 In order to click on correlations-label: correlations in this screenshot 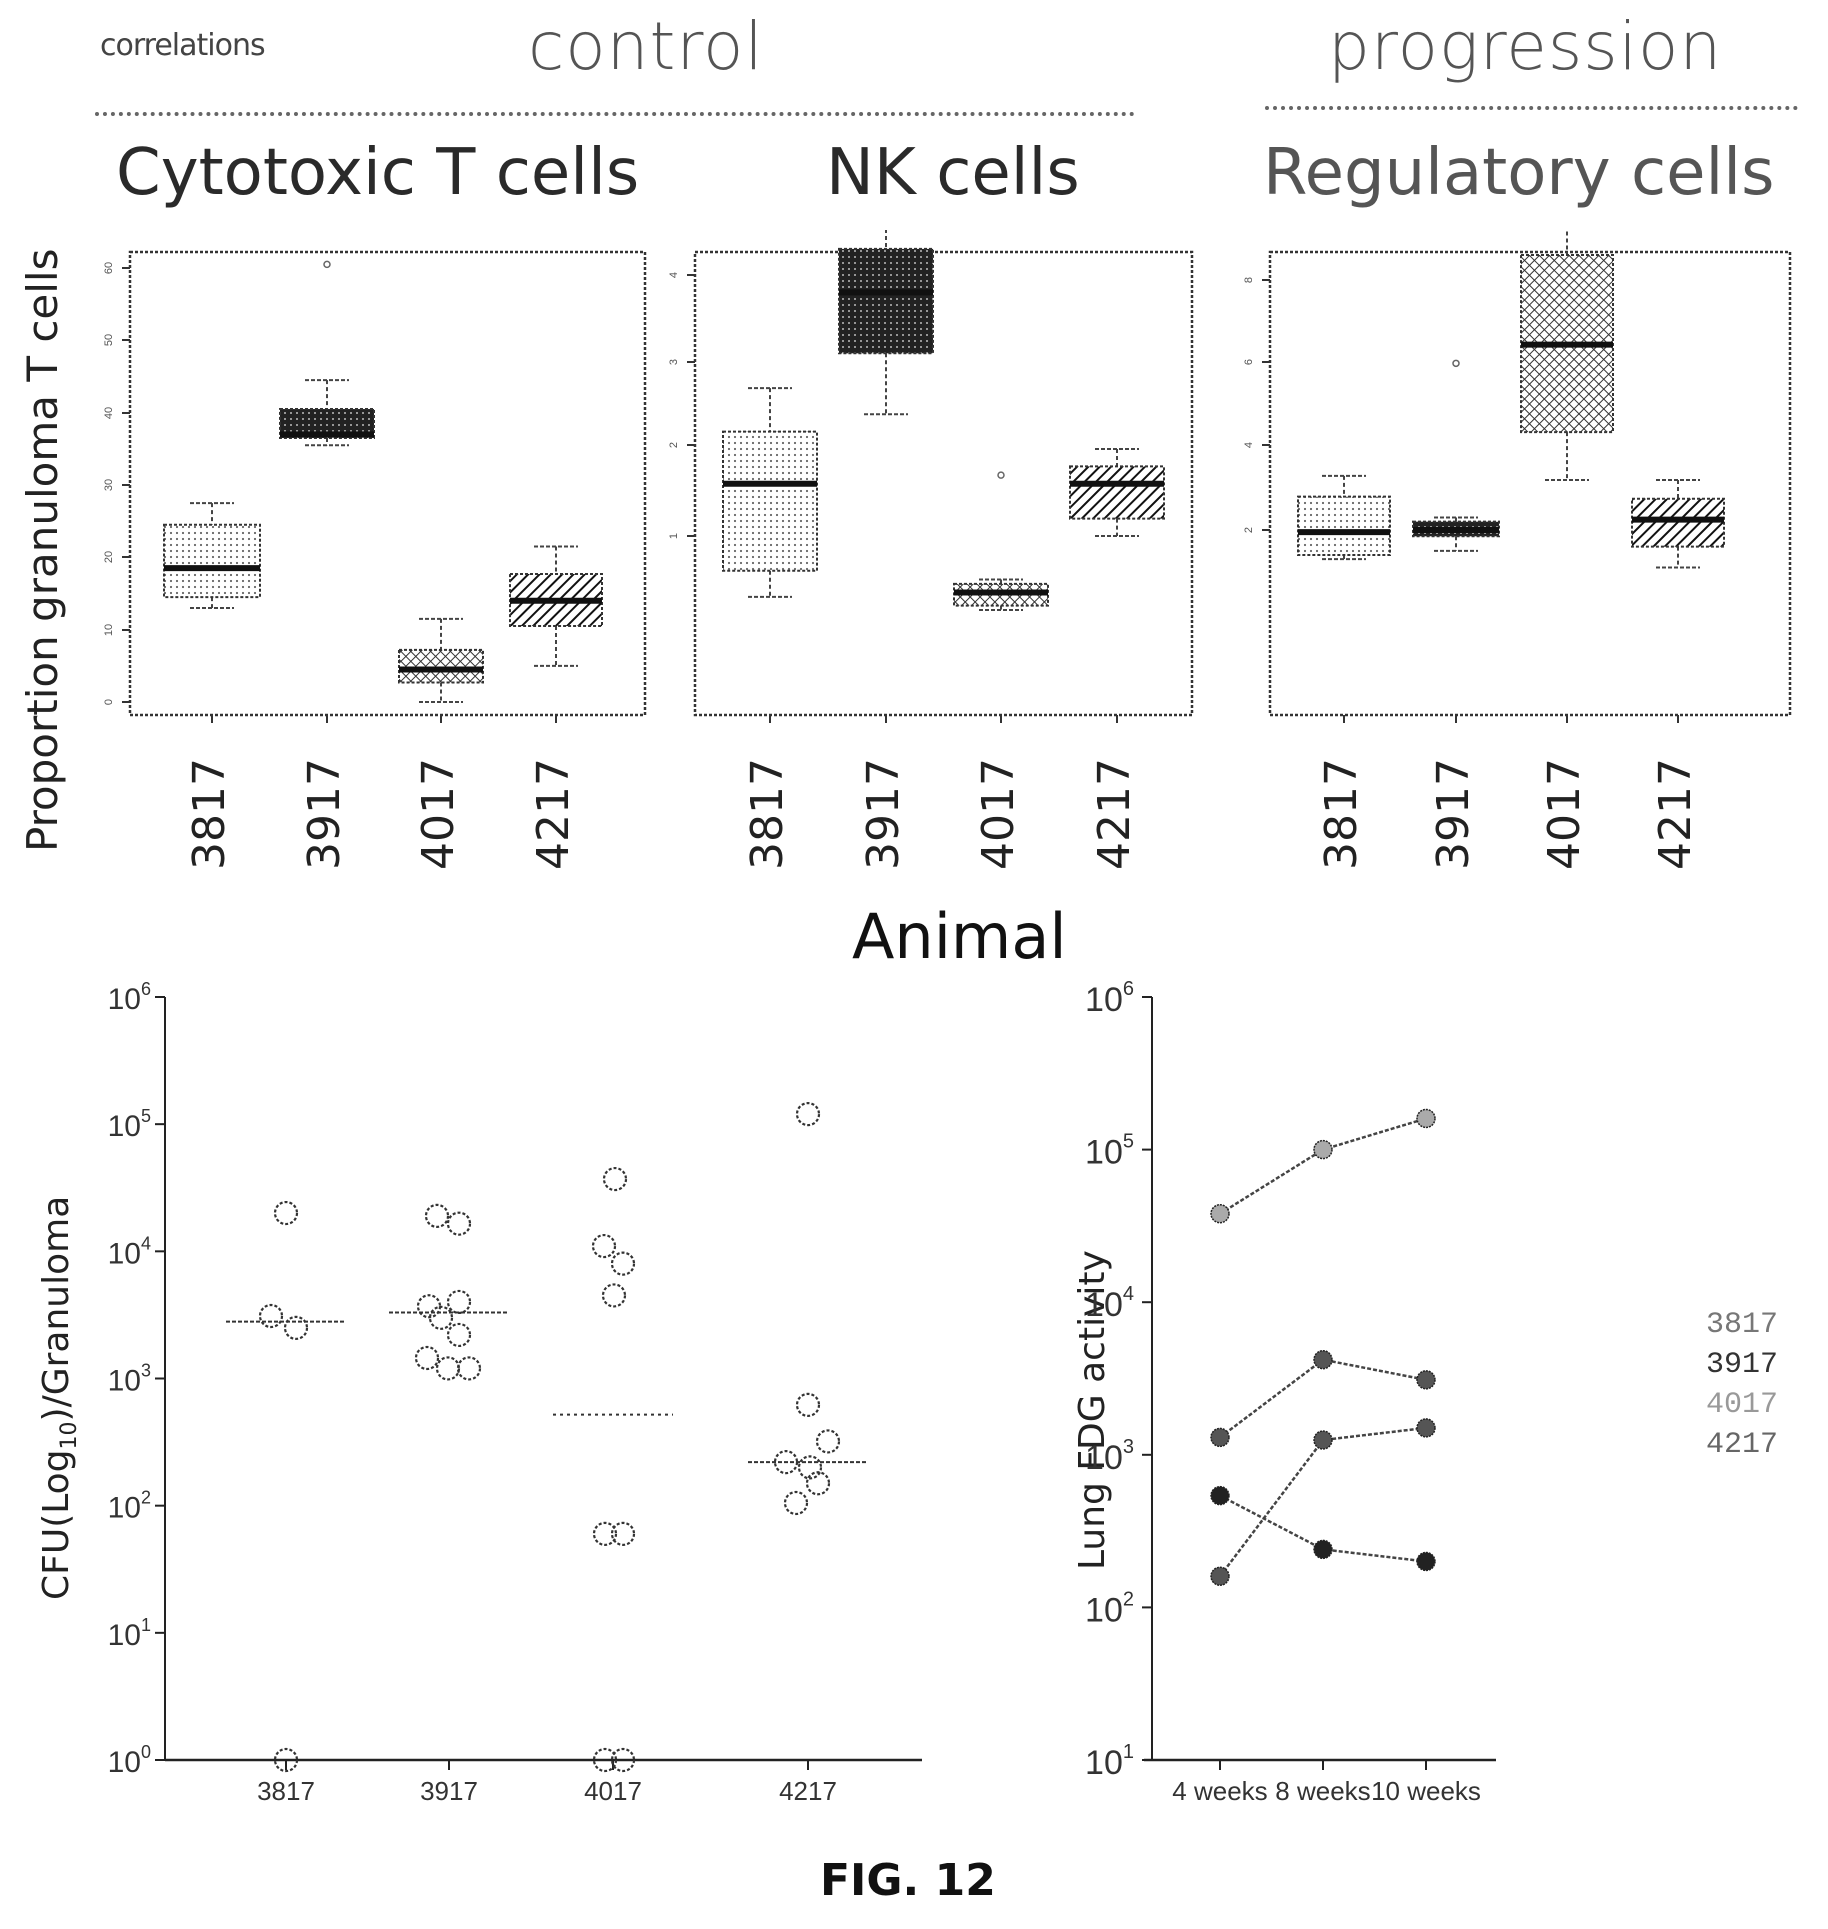, I will do `click(183, 45)`.